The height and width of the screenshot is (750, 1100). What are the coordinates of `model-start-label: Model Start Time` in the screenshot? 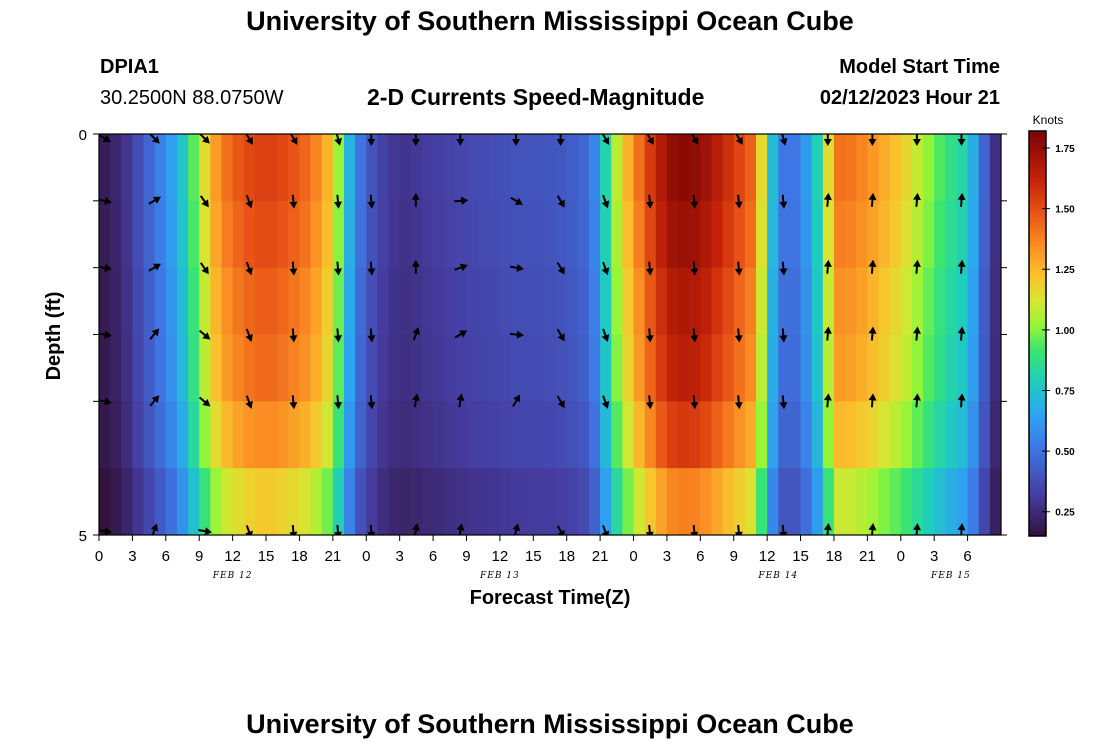 It's located at (919, 67).